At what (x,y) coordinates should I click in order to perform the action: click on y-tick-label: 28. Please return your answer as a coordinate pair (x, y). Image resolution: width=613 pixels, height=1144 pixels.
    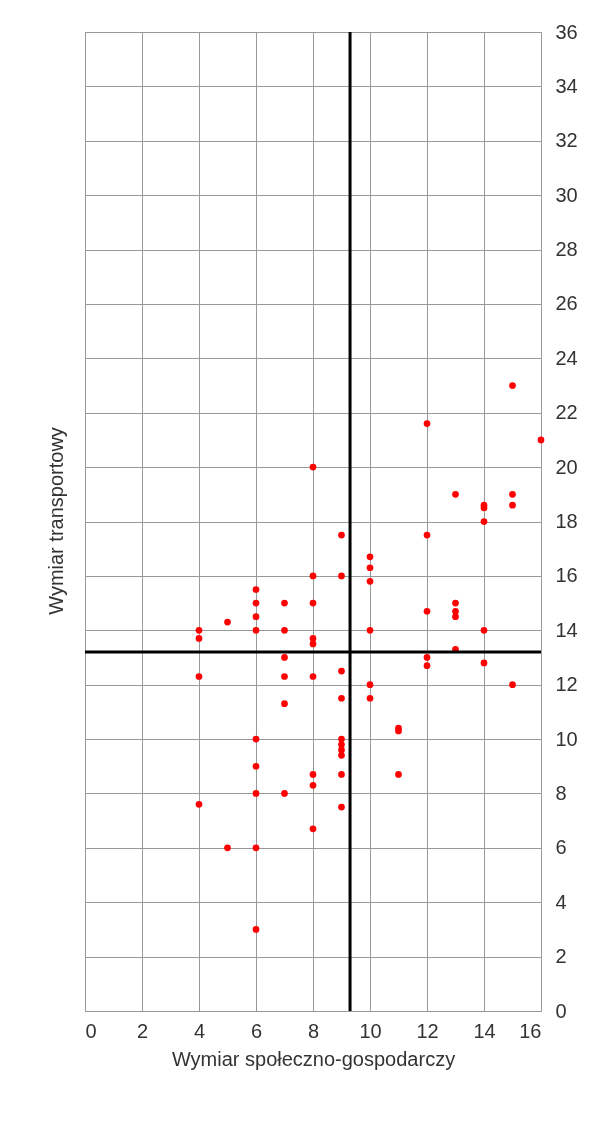
    Looking at the image, I should click on (566, 249).